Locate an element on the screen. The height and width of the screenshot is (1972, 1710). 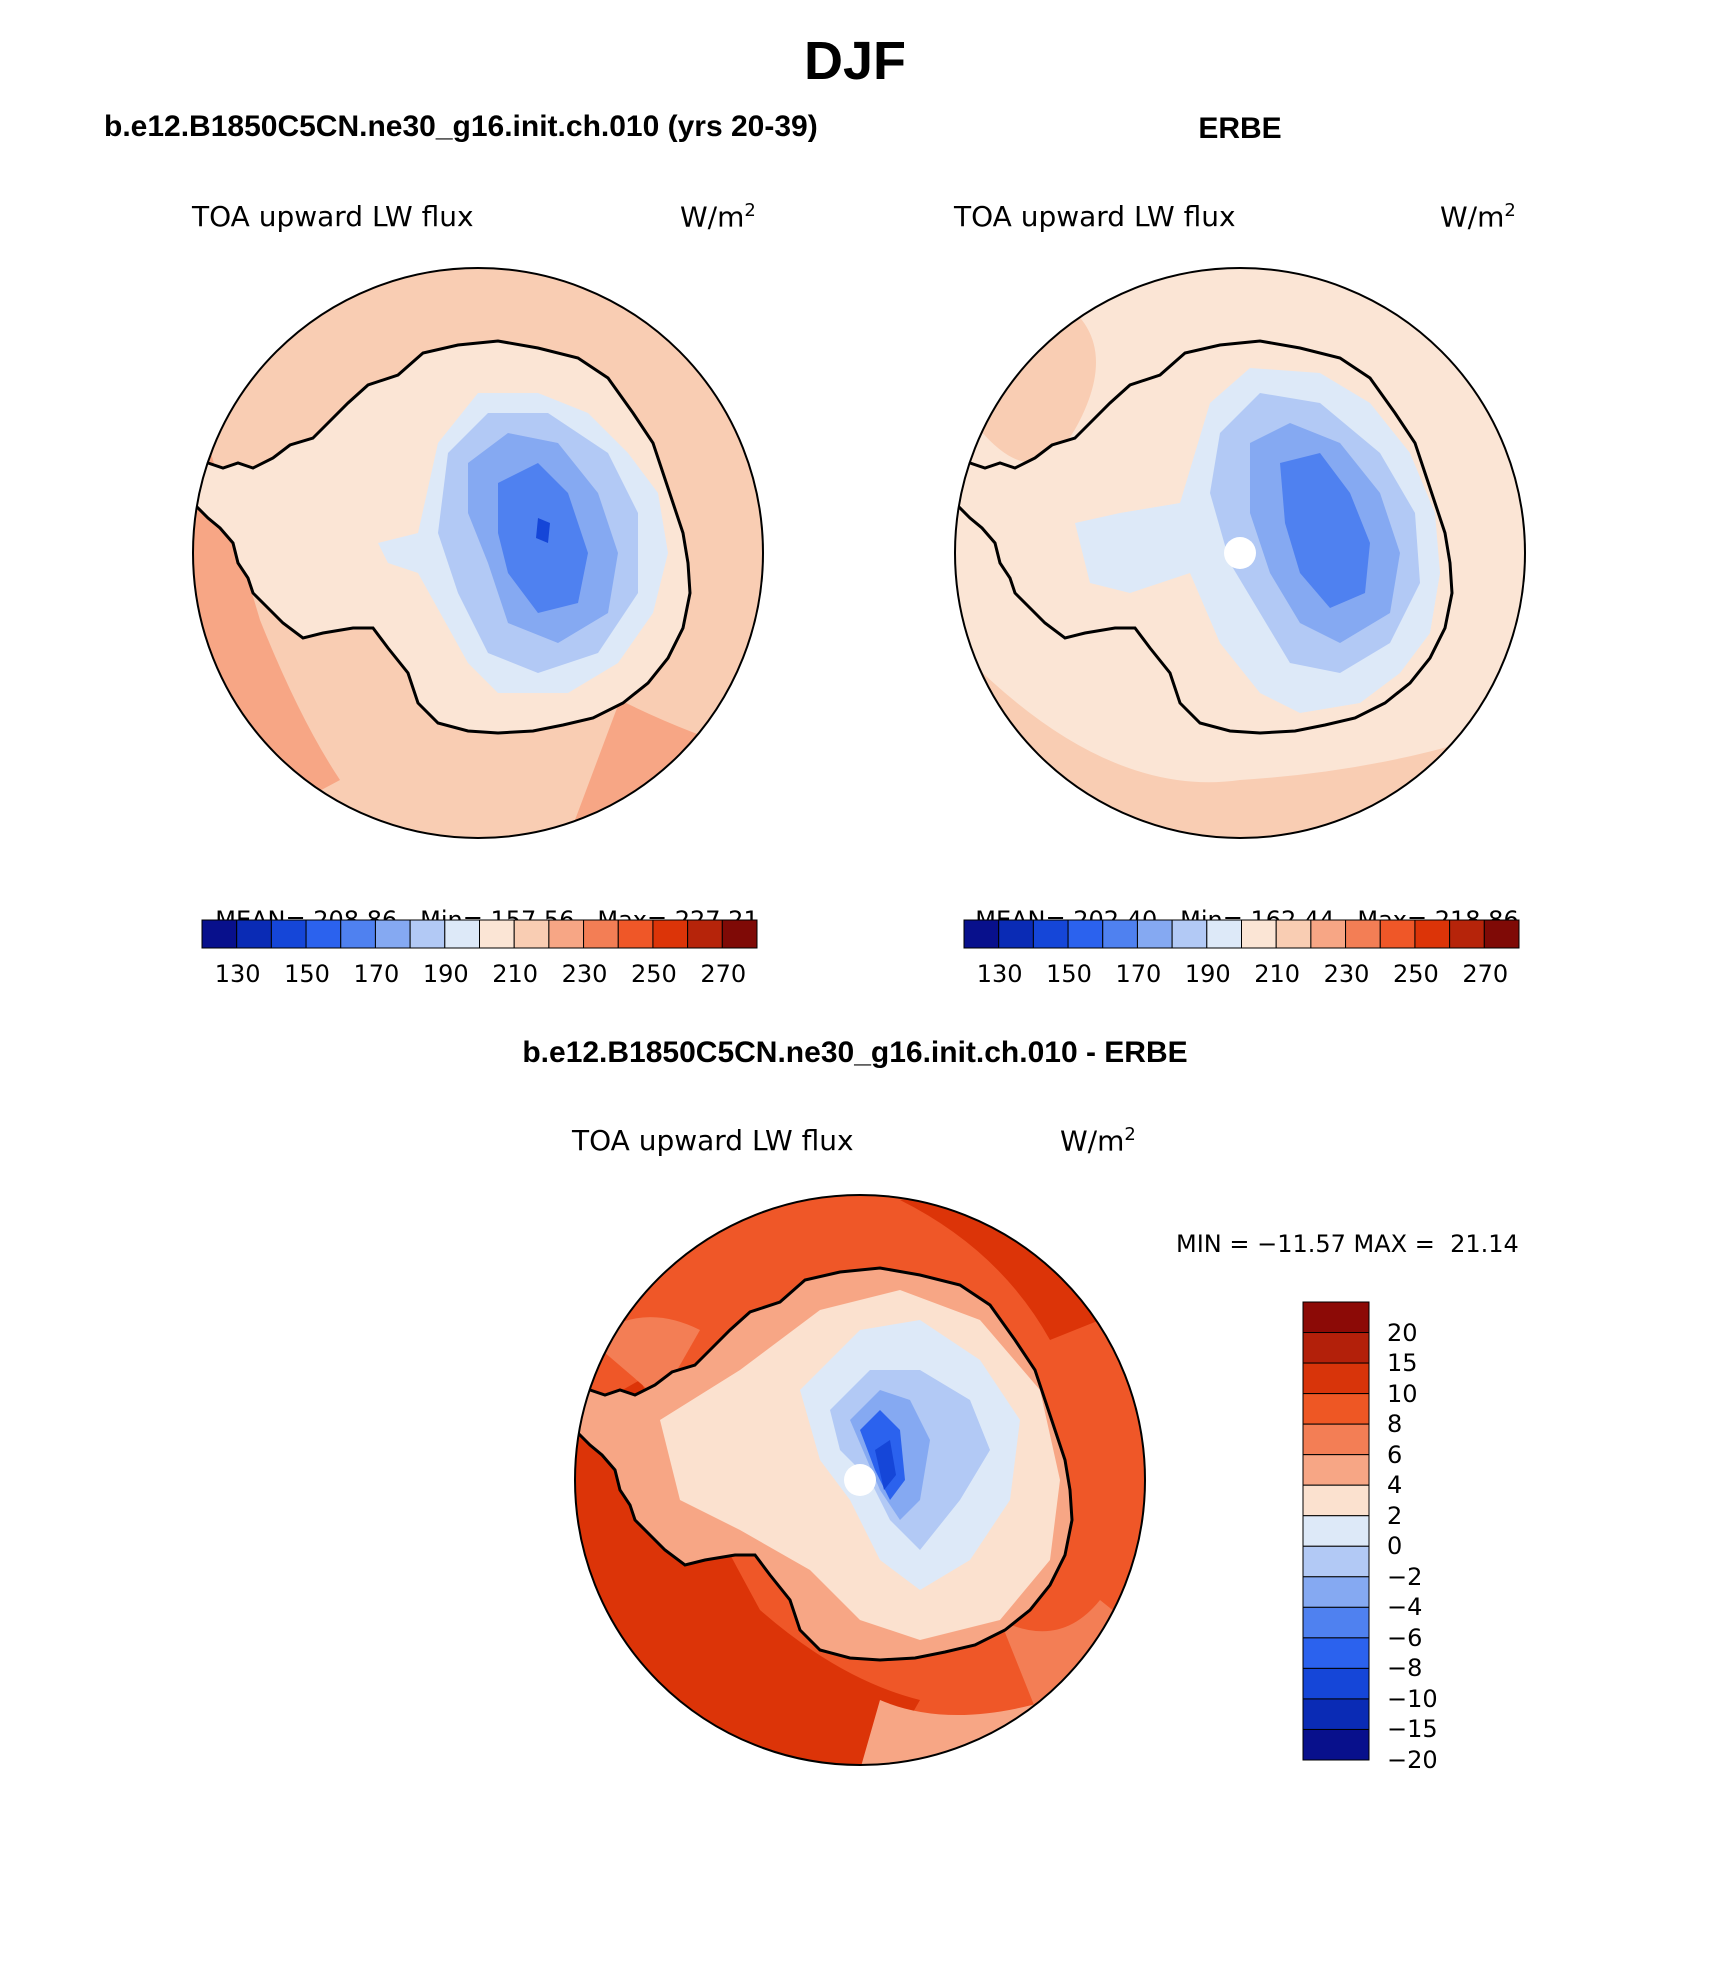
panel-3-map-boundary is located at coordinates (860, 1480).